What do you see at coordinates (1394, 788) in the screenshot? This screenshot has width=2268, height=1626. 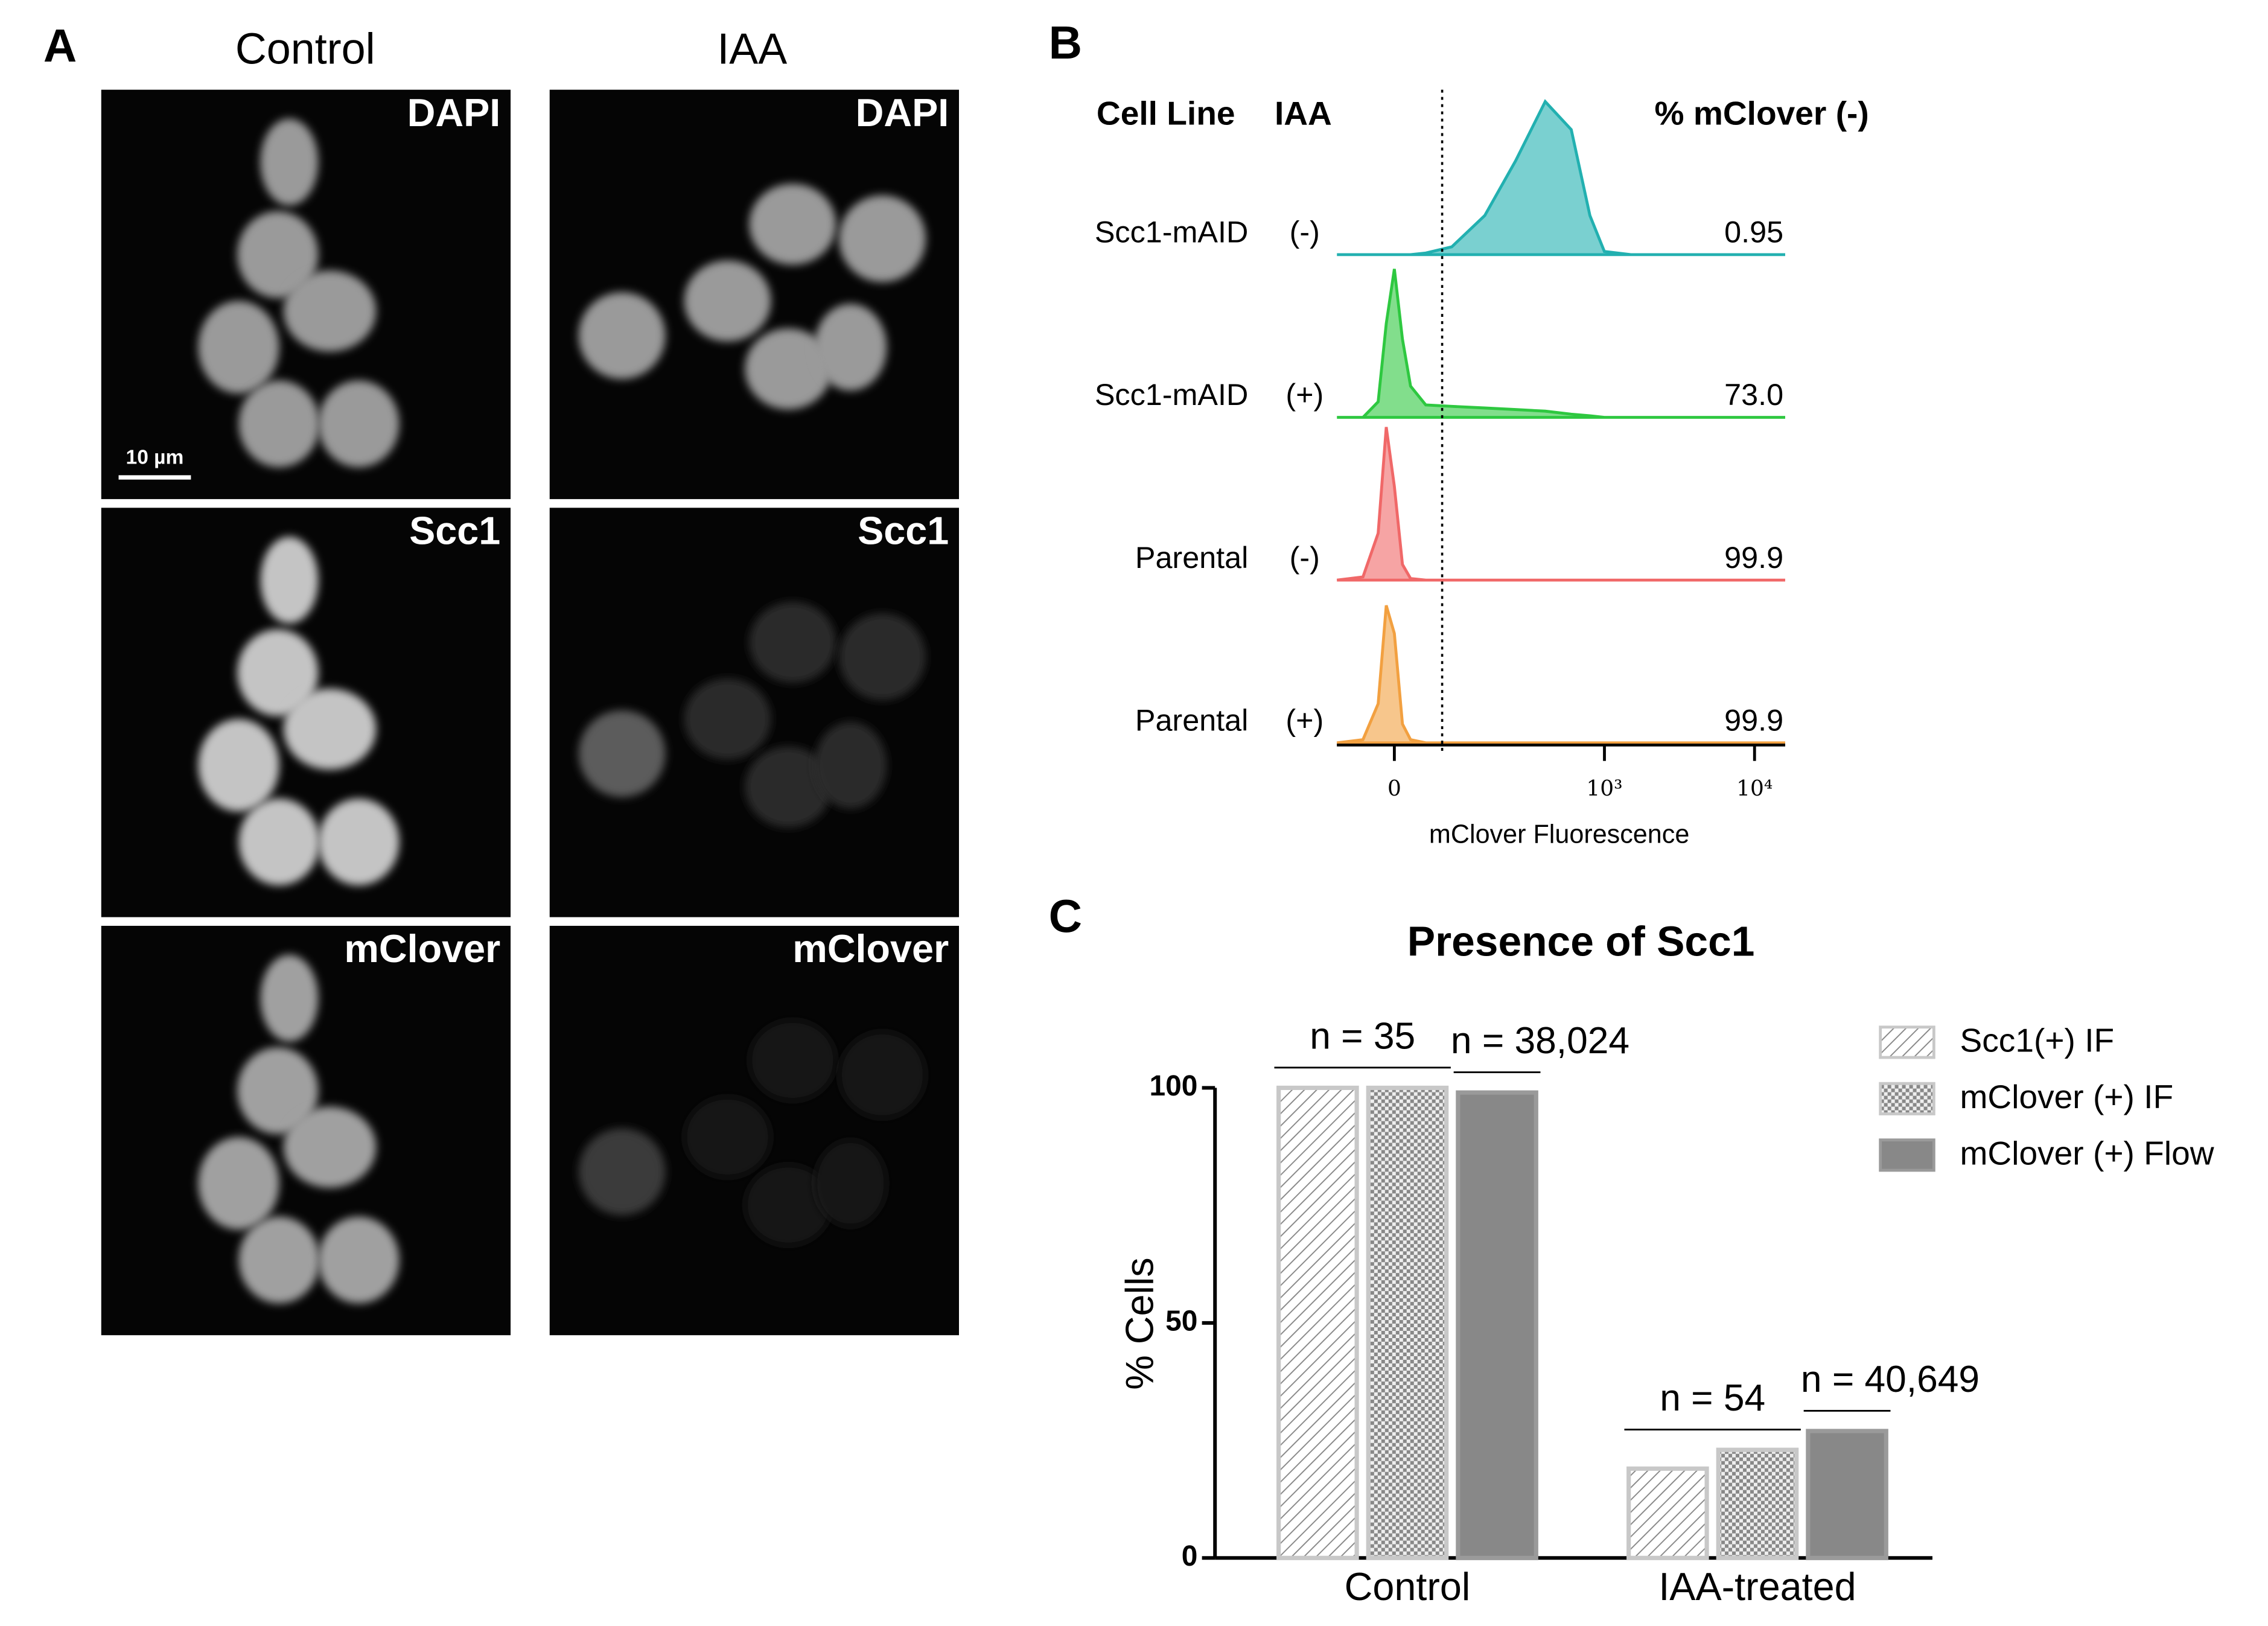 I see `x-tick-label: 0` at bounding box center [1394, 788].